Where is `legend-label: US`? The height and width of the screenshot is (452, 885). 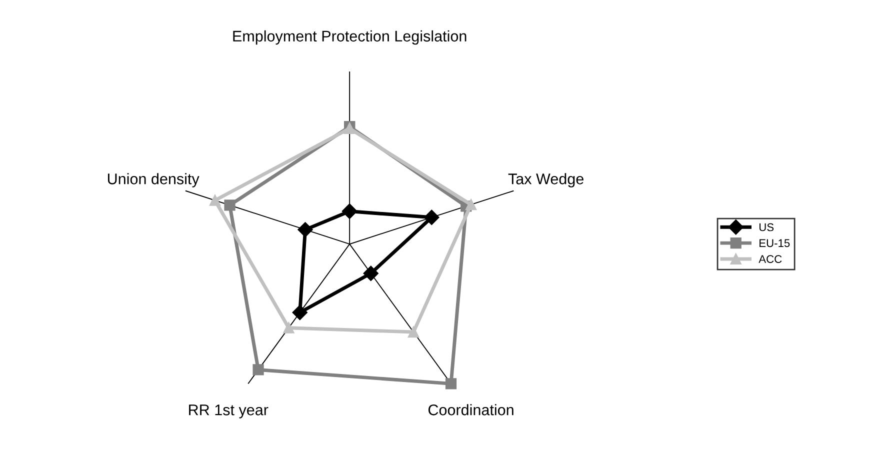 legend-label: US is located at coordinates (767, 227).